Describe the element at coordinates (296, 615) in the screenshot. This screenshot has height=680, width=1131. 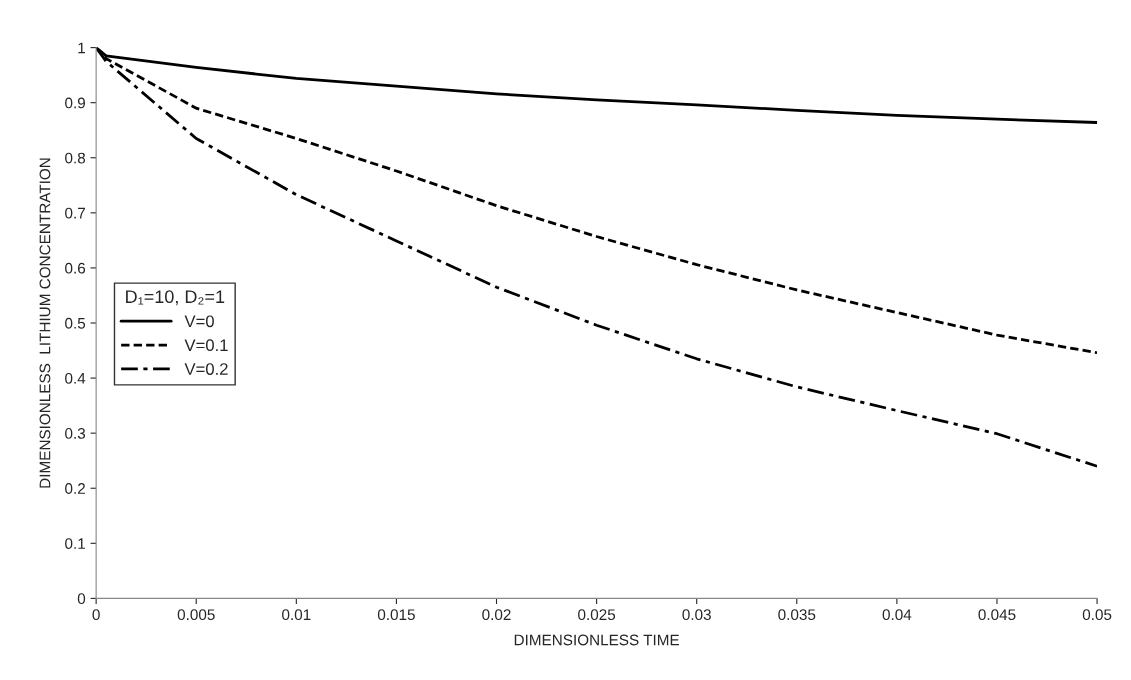
I see `x-tick-label: 0.01` at that location.